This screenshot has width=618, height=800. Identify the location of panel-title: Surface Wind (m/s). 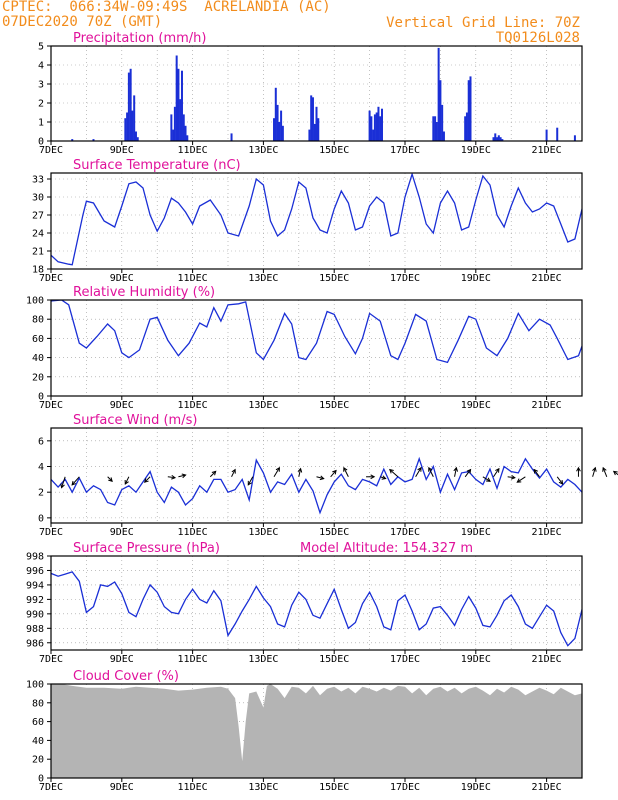
(135, 420).